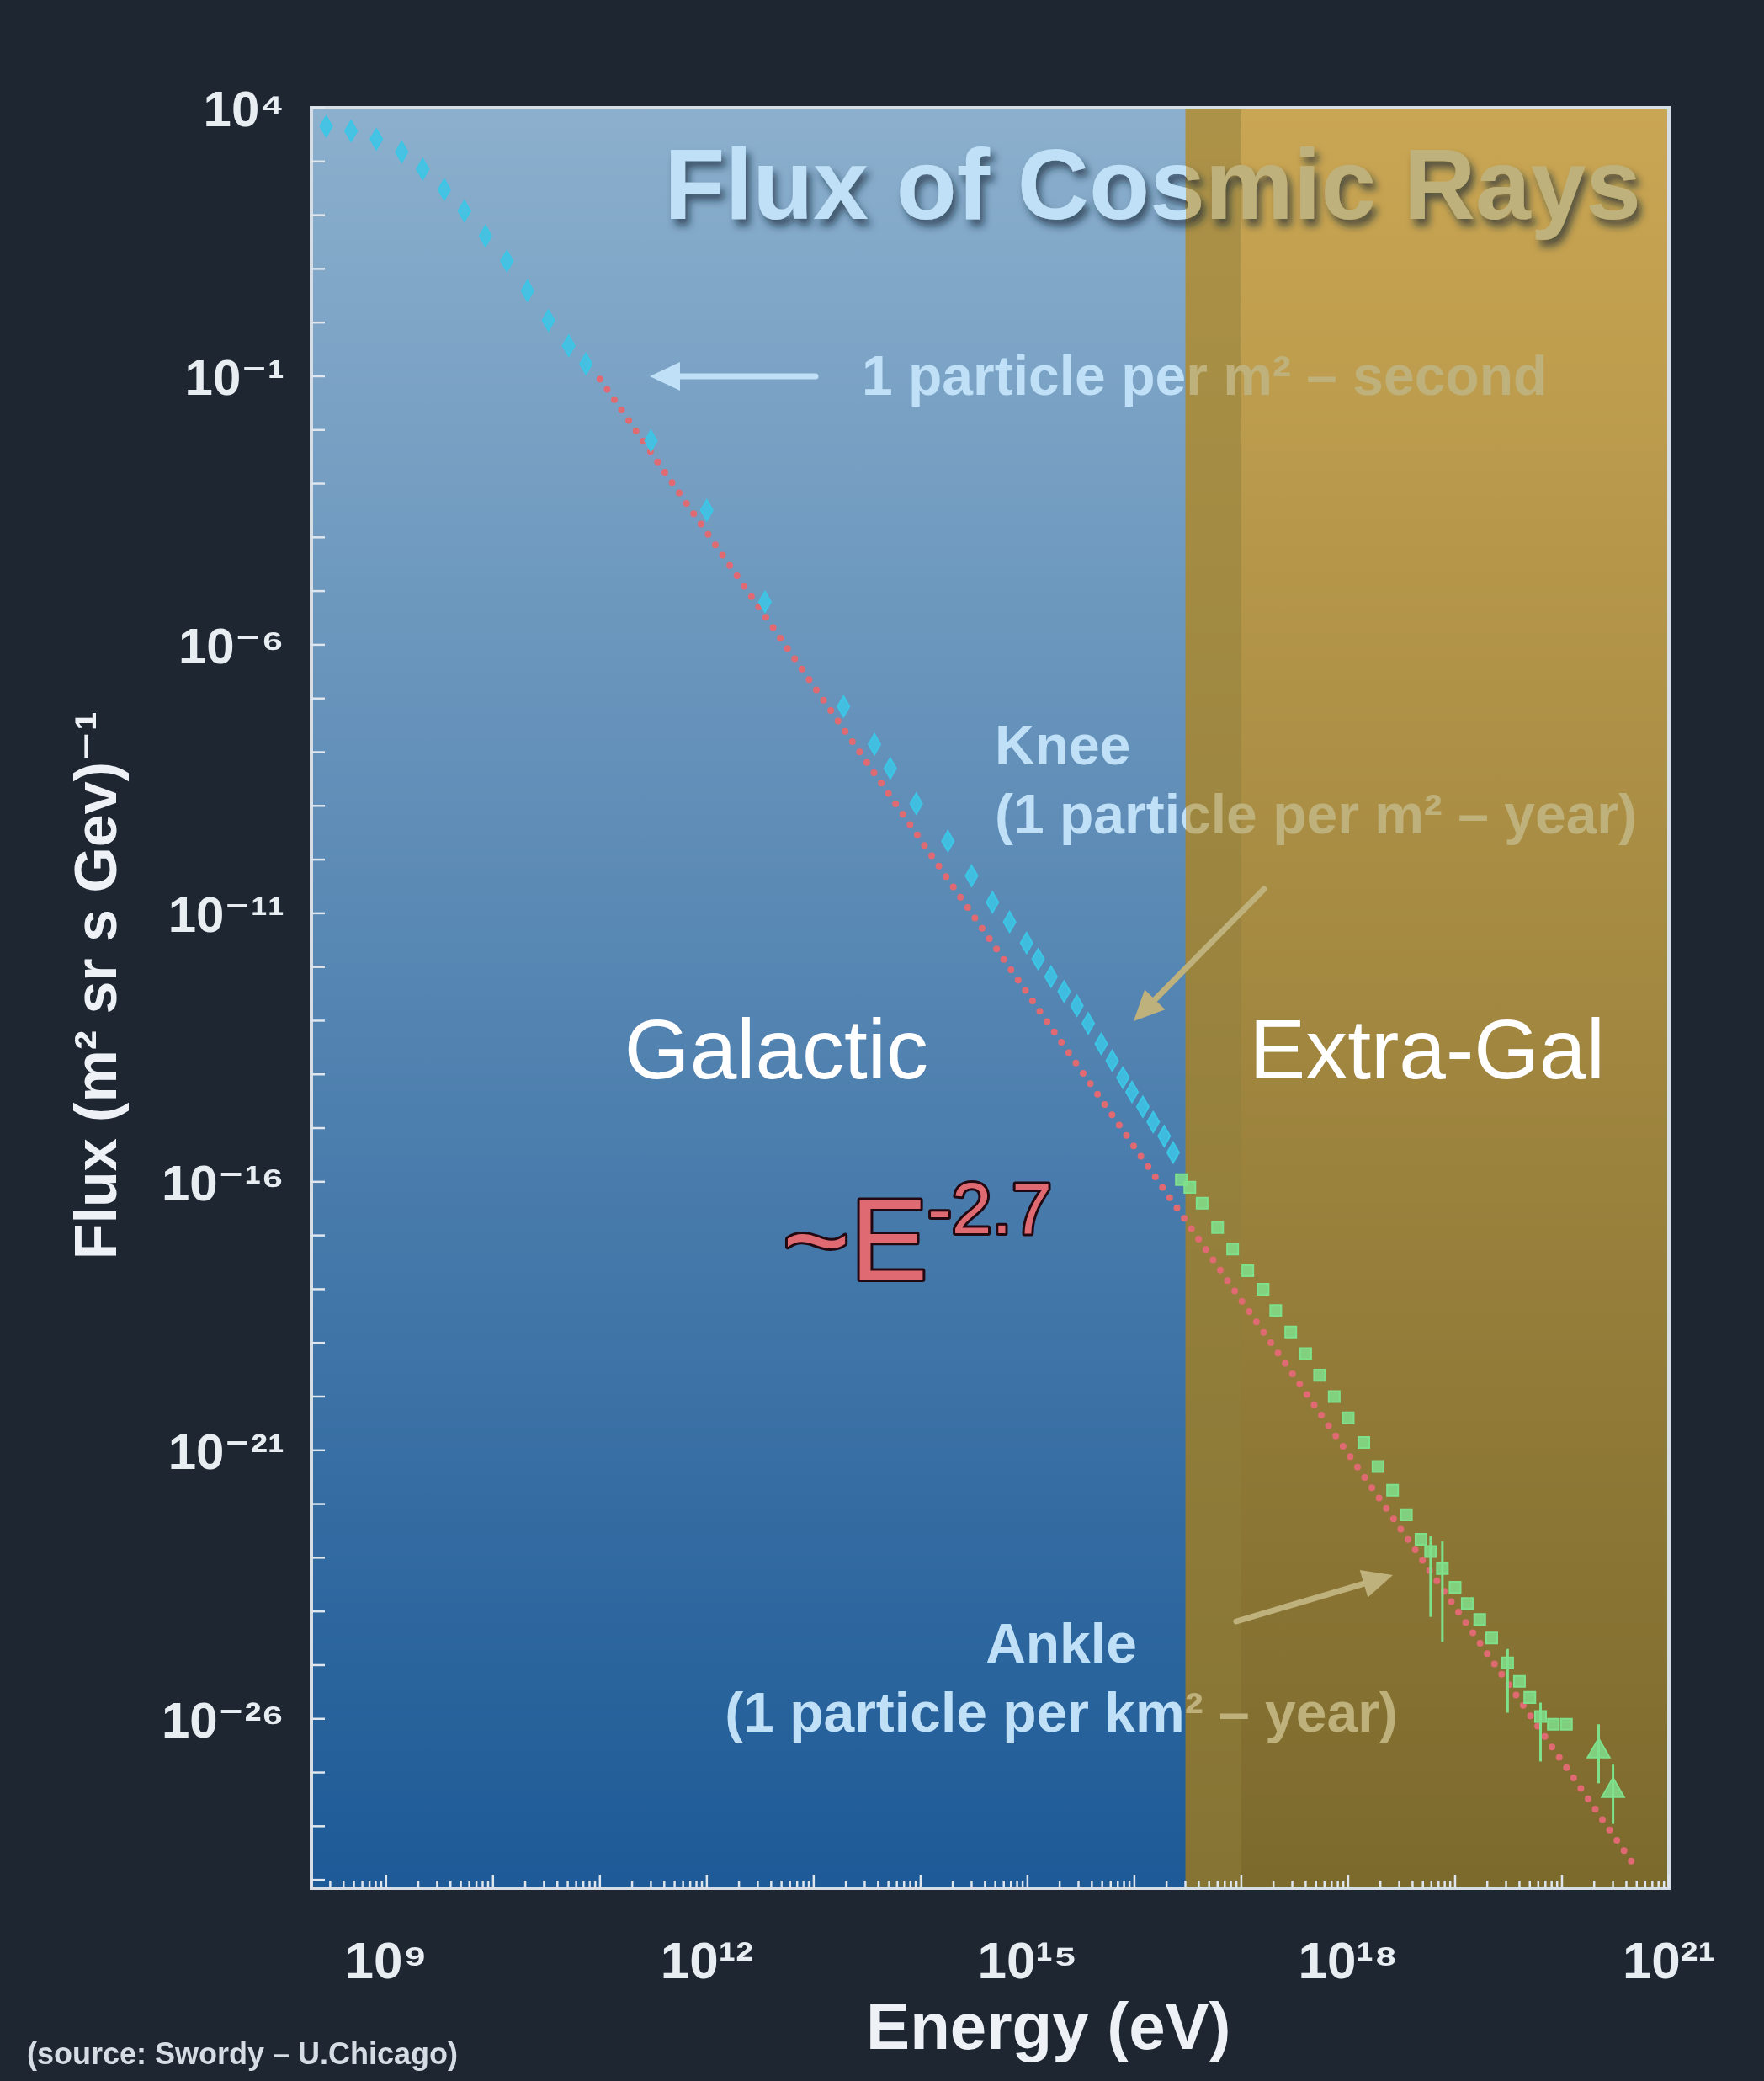  I want to click on band-label: Galactic, so click(777, 1048).